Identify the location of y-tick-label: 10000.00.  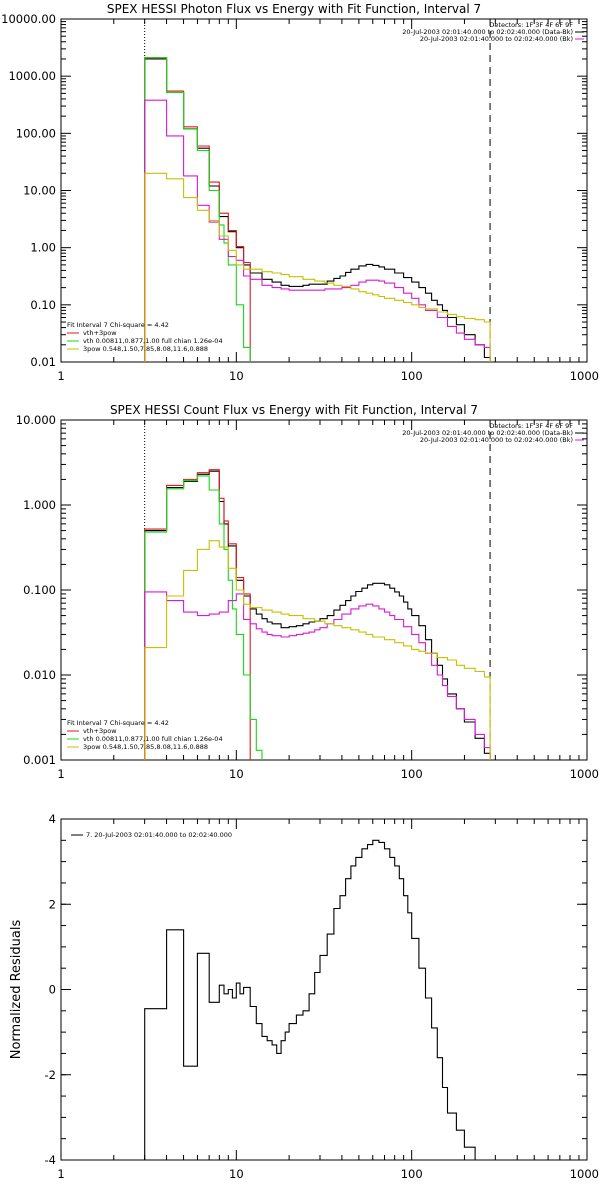
(28, 19).